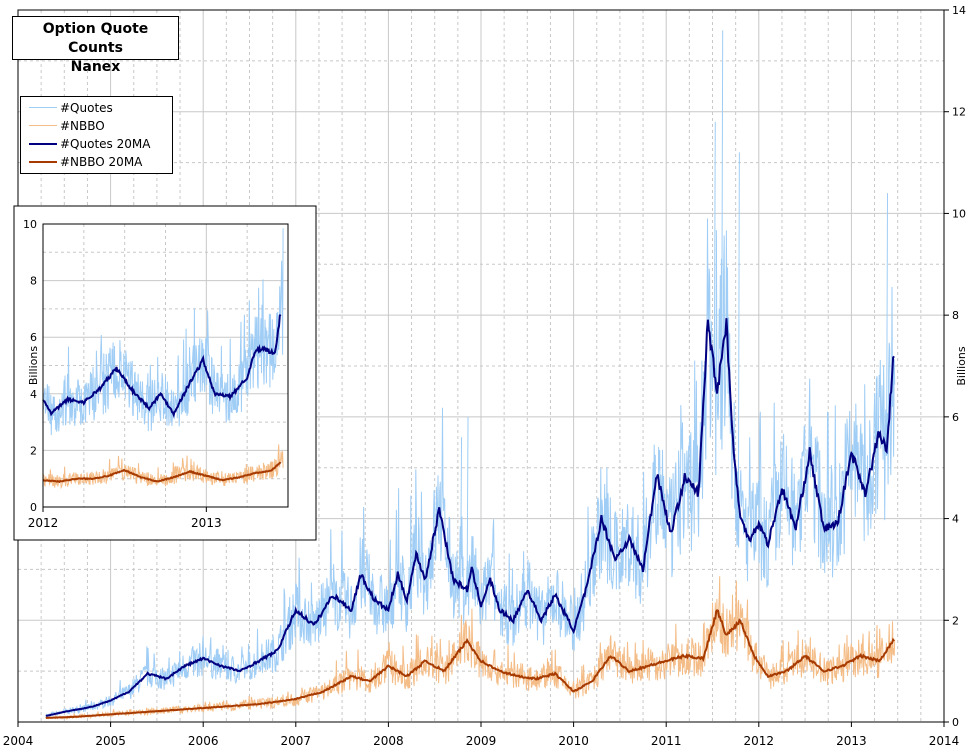 This screenshot has height=756, width=972. What do you see at coordinates (959, 213) in the screenshot?
I see `y-tick-label: 10` at bounding box center [959, 213].